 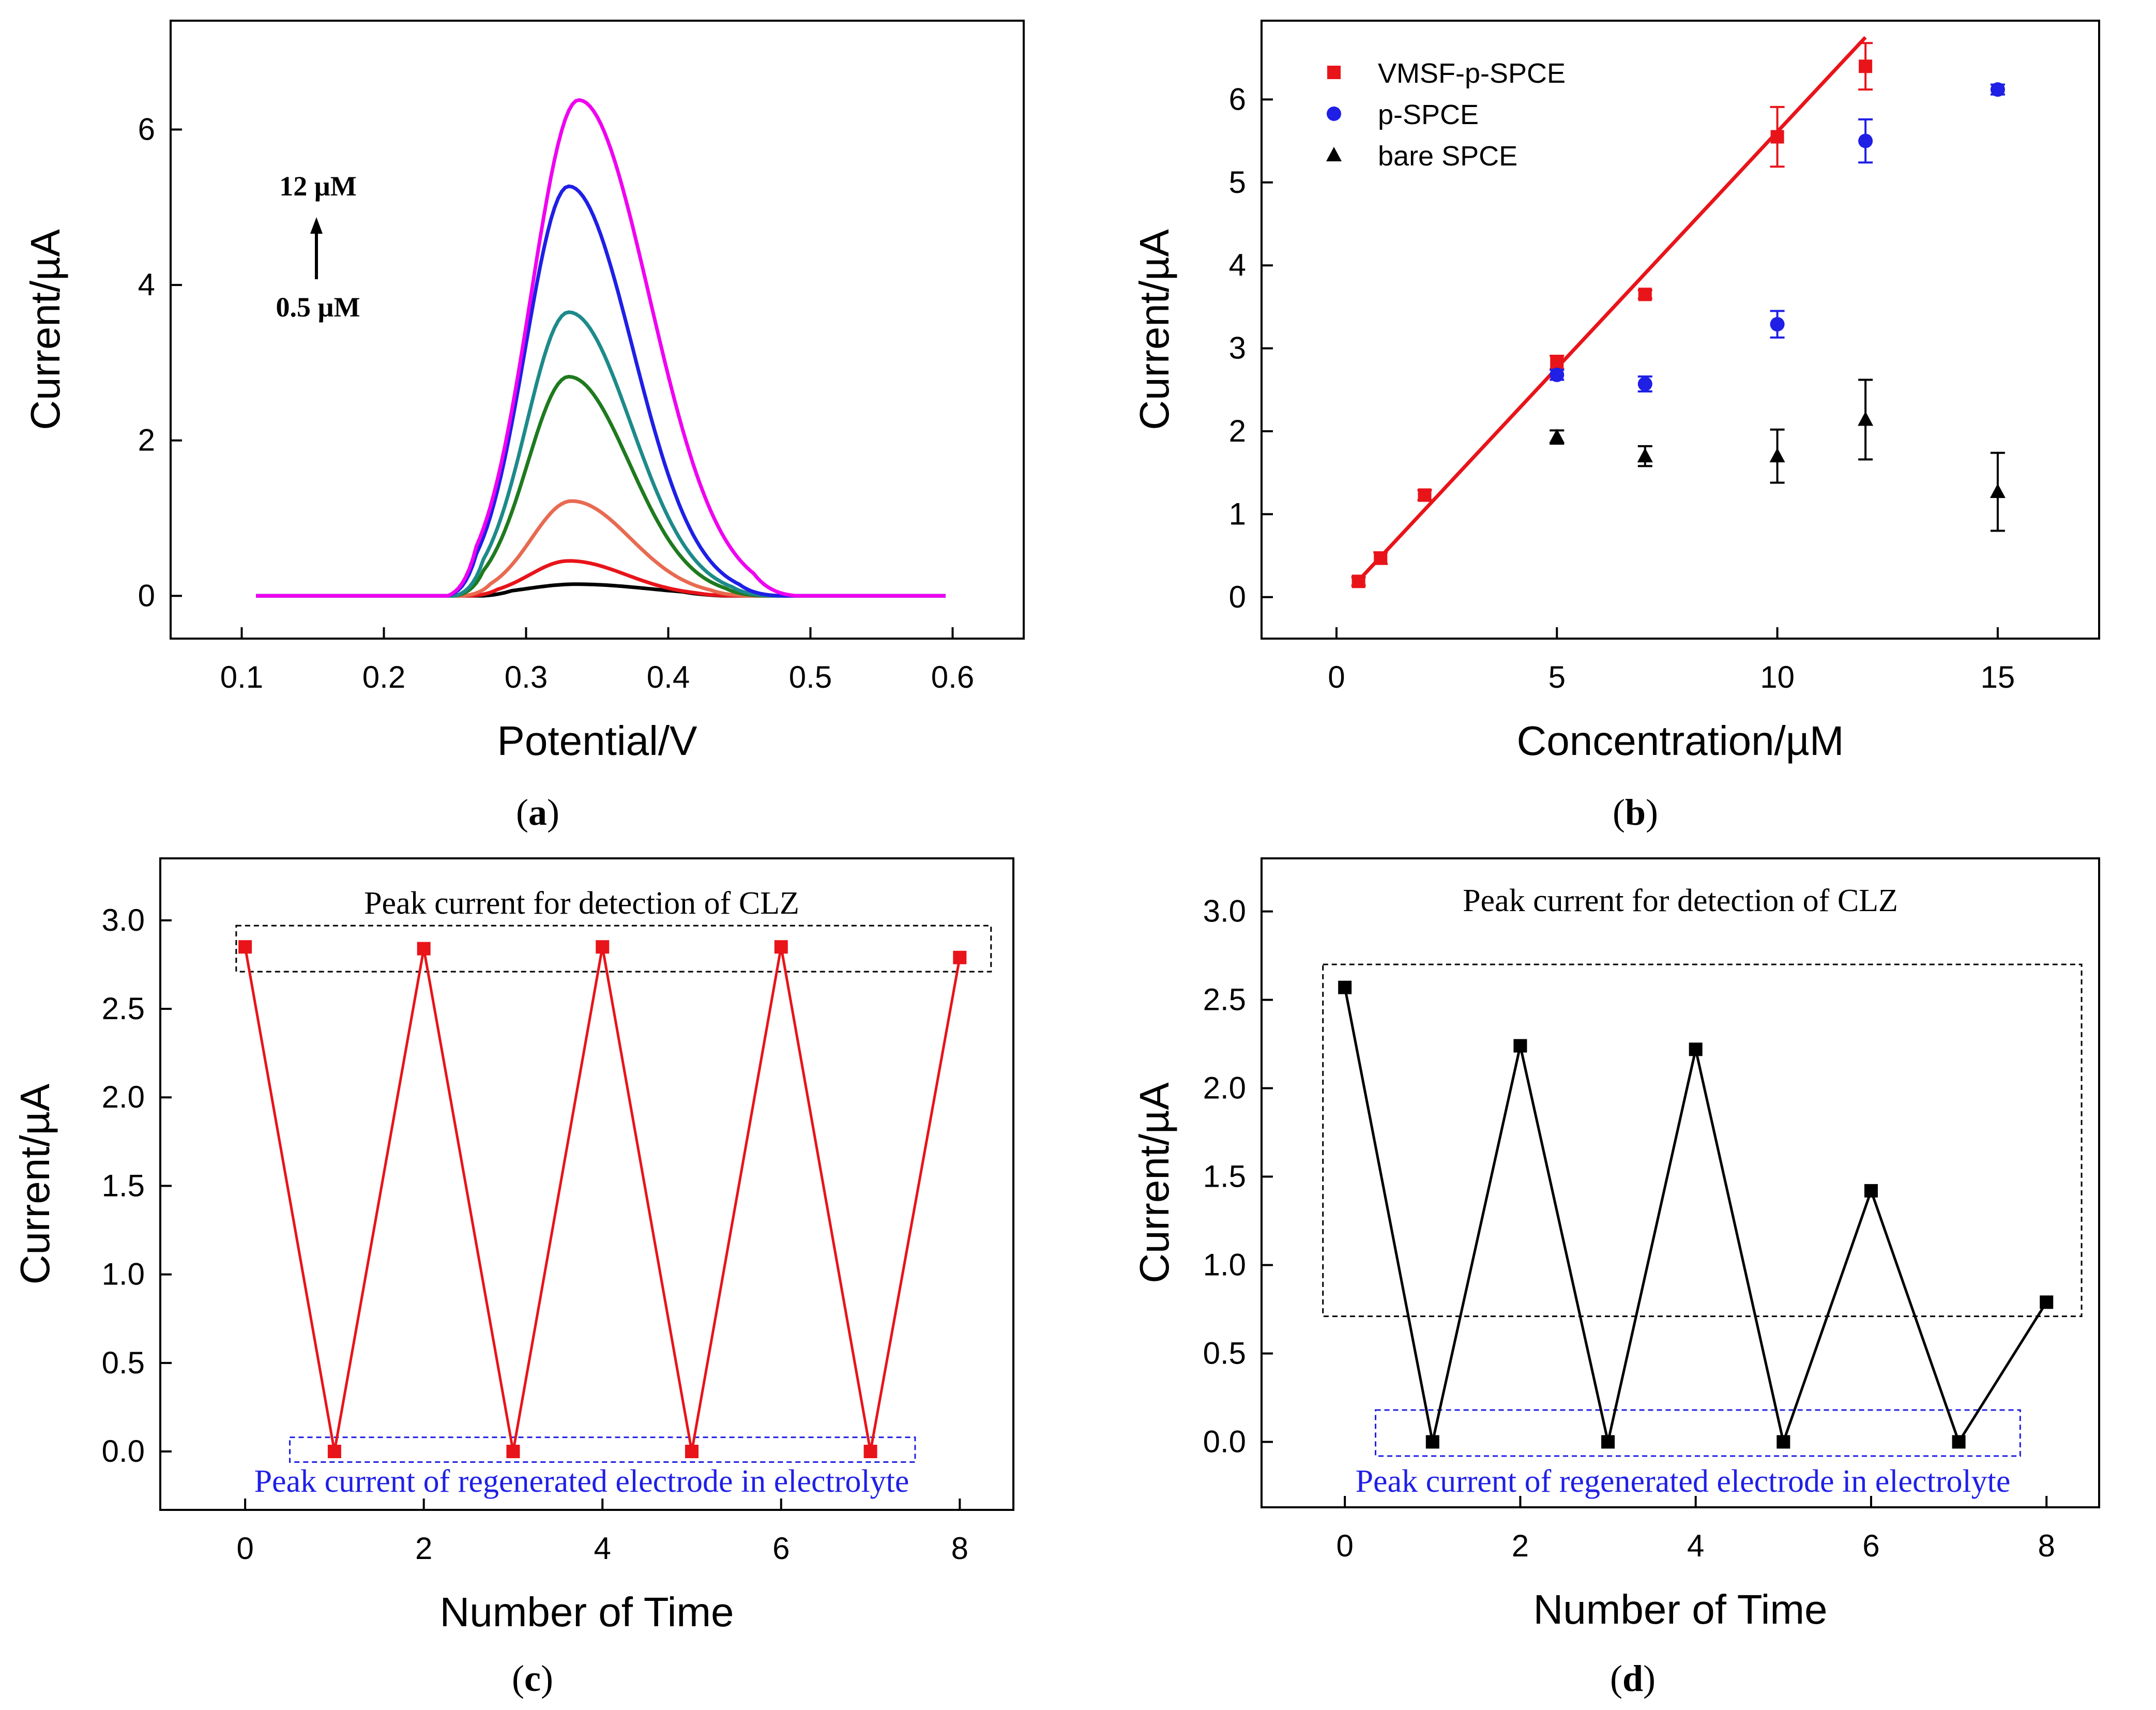 I want to click on x-tick-label: 5, so click(x=1557, y=677).